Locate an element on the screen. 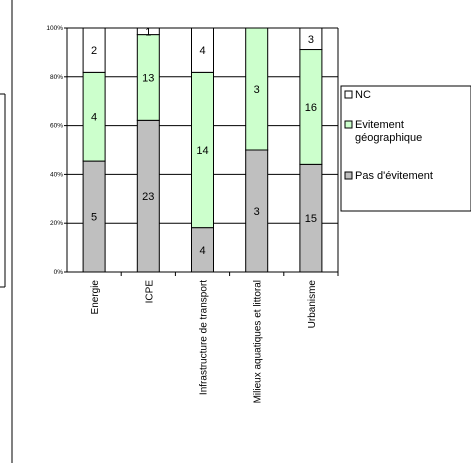 Image resolution: width=471 pixels, height=463 pixels. data-label-evitement-geographique: 14 is located at coordinates (202, 151).